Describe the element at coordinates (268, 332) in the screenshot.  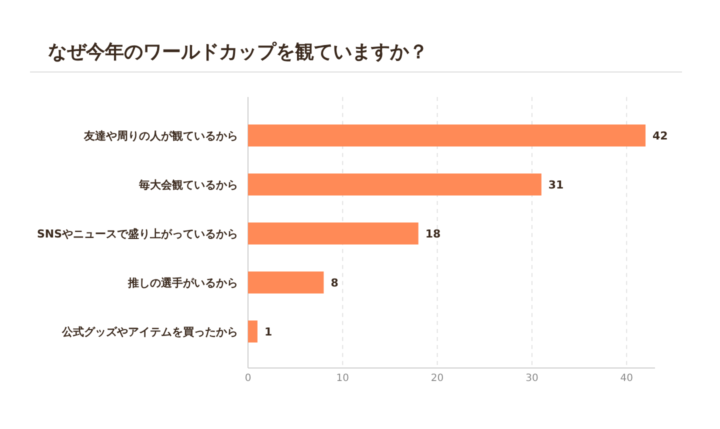
I see `data-label: 1` at that location.